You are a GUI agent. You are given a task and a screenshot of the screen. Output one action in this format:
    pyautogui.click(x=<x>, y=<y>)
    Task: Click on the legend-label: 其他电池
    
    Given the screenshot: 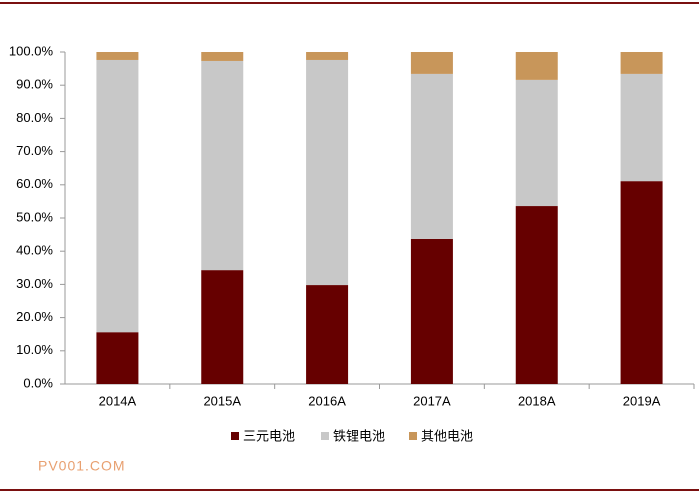 What is the action you would take?
    pyautogui.click(x=447, y=435)
    